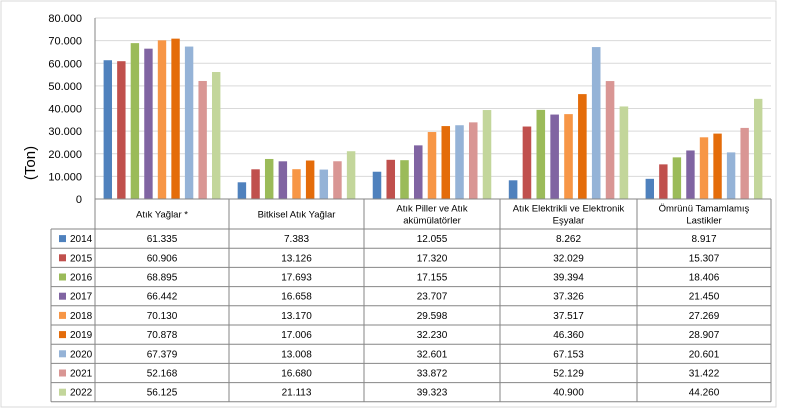 The height and width of the screenshot is (415, 797). Describe the element at coordinates (297, 215) in the screenshot. I see `category-label: Bitkisel Atık Yağlar` at that location.